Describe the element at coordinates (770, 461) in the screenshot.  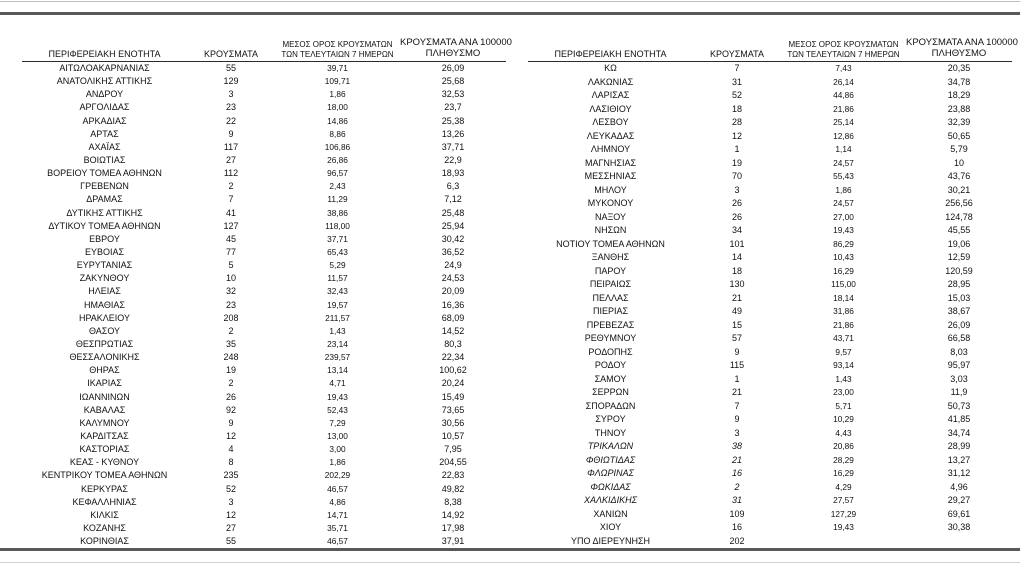
I see `table-row: ΦΘΙΩΤΙΔΑΣ 21 28,29 13,27` at that location.